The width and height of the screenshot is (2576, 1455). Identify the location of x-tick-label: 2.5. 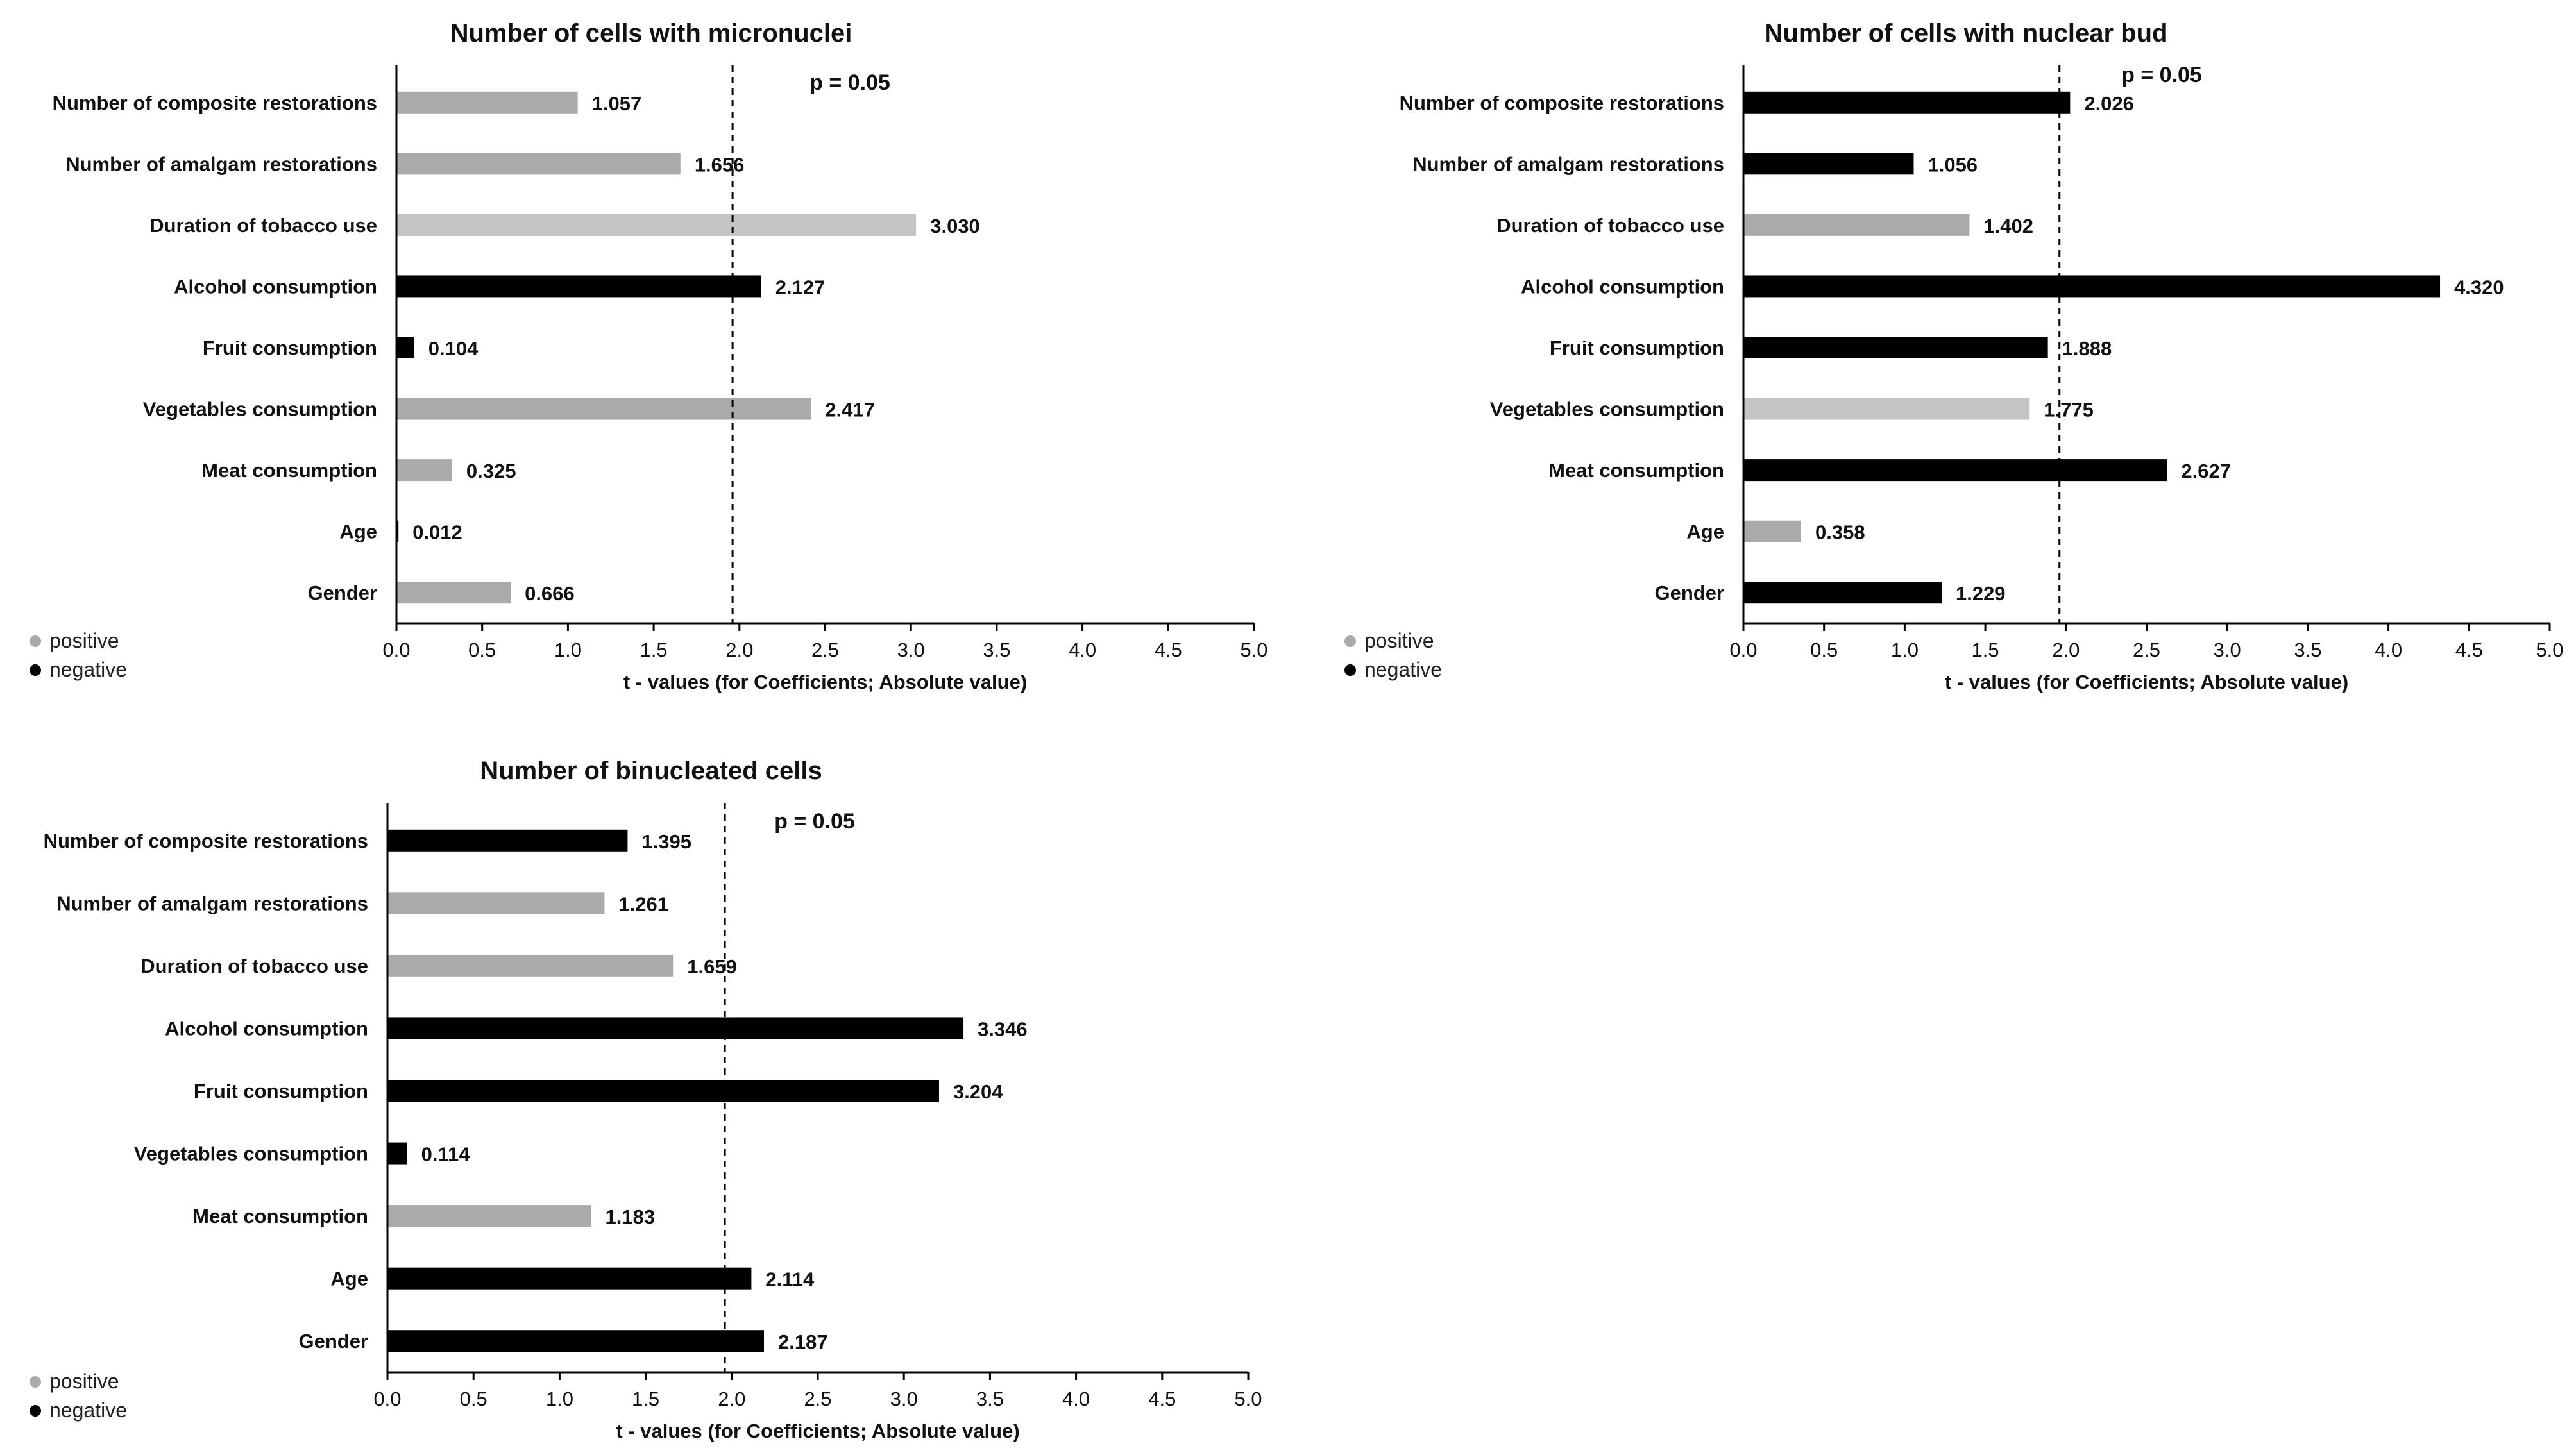
(2146, 650).